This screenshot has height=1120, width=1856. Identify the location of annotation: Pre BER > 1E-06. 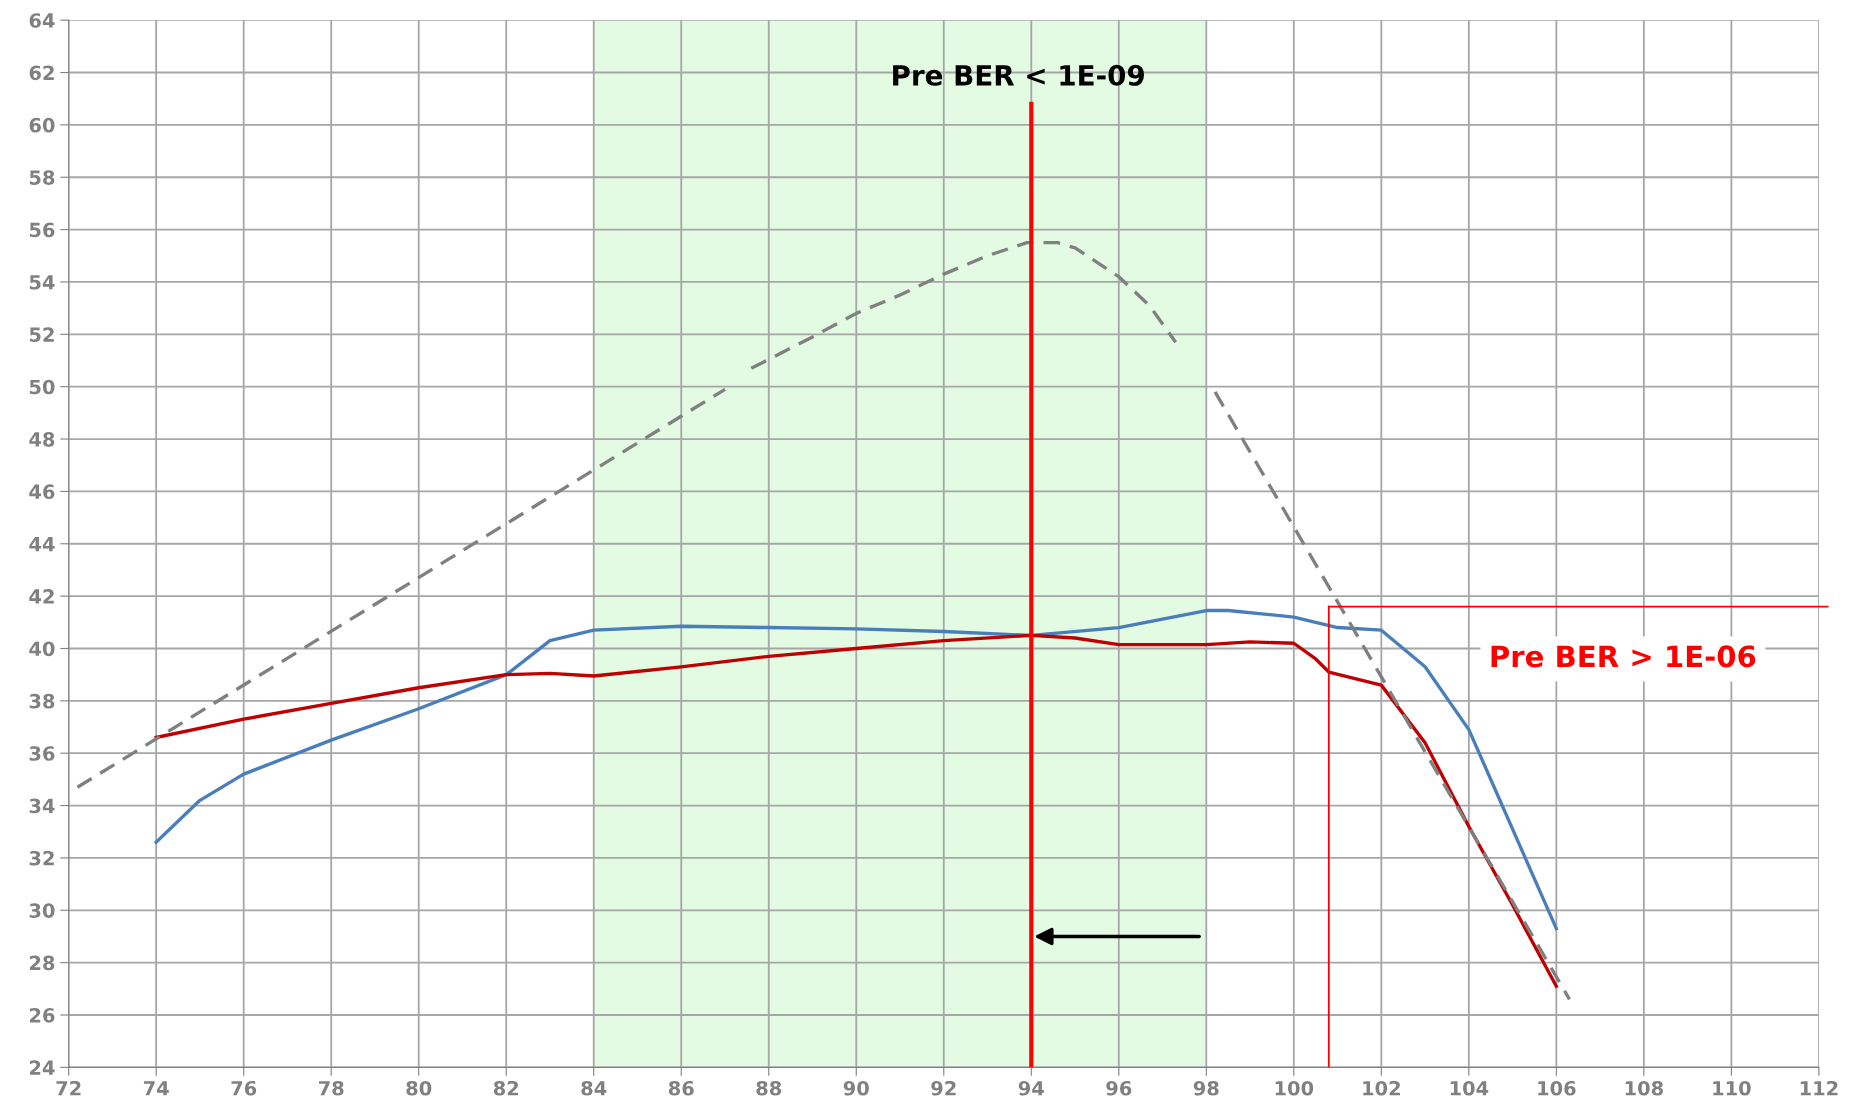
(1623, 656).